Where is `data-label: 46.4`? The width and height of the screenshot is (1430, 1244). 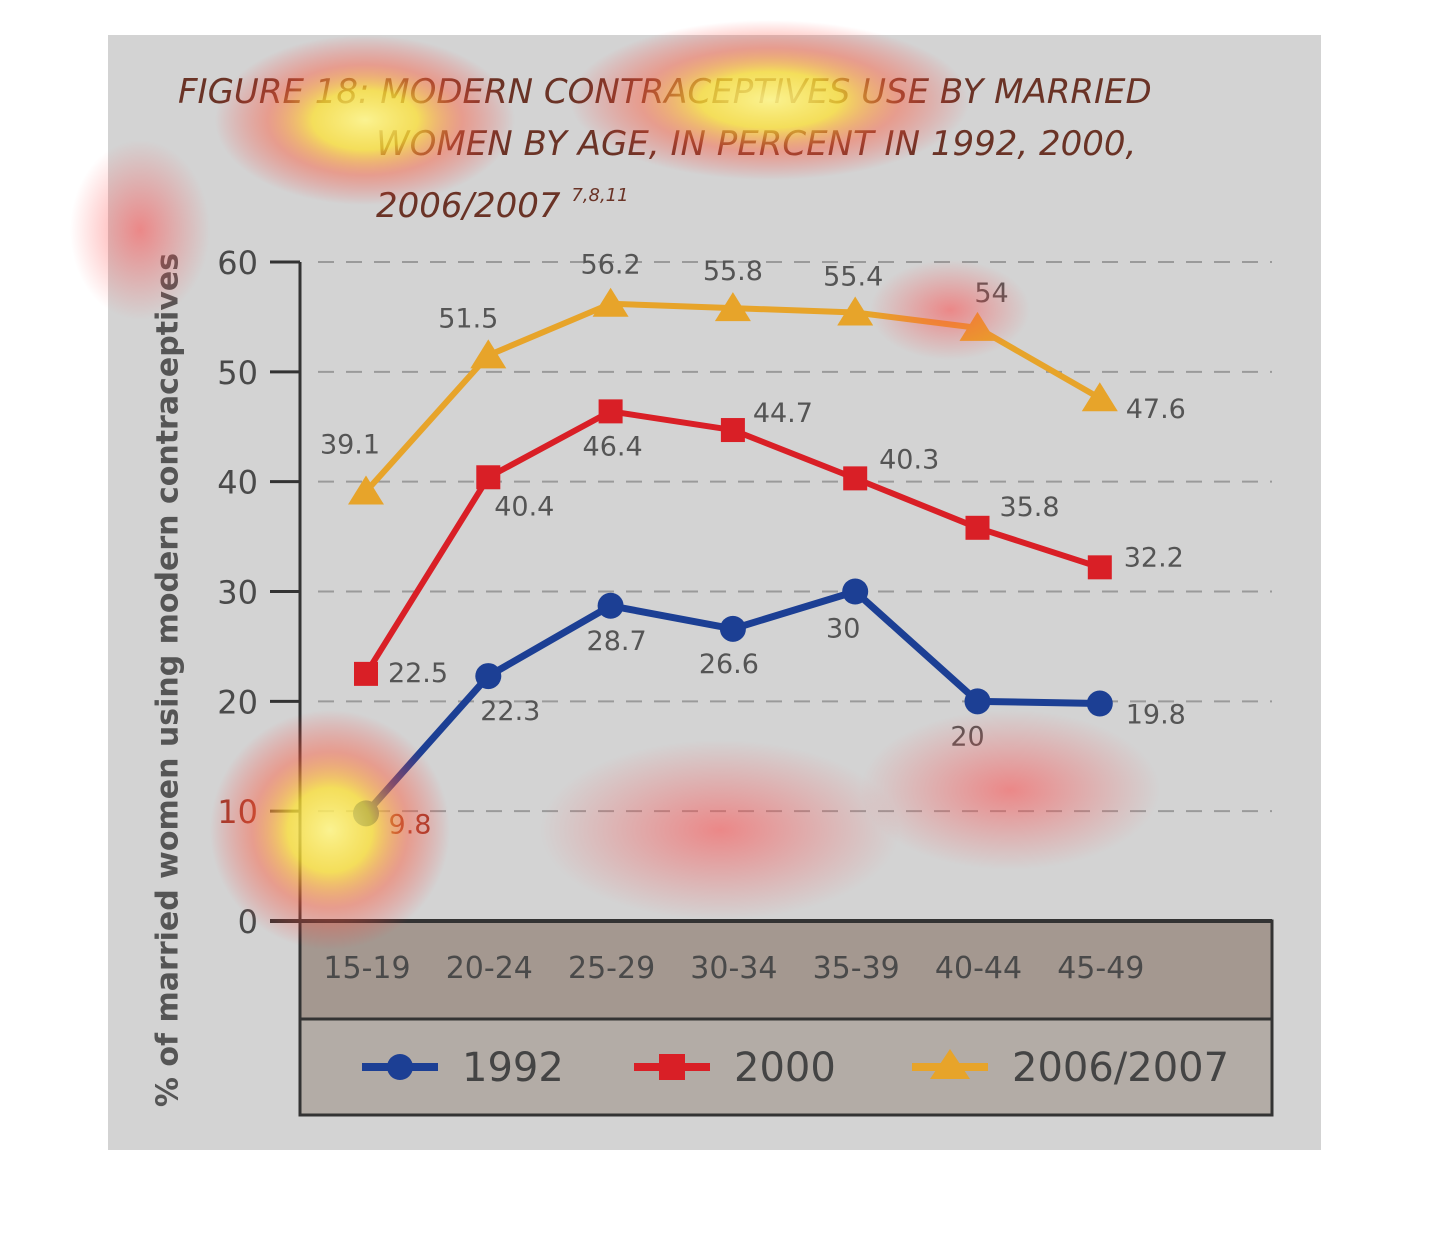 data-label: 46.4 is located at coordinates (613, 446).